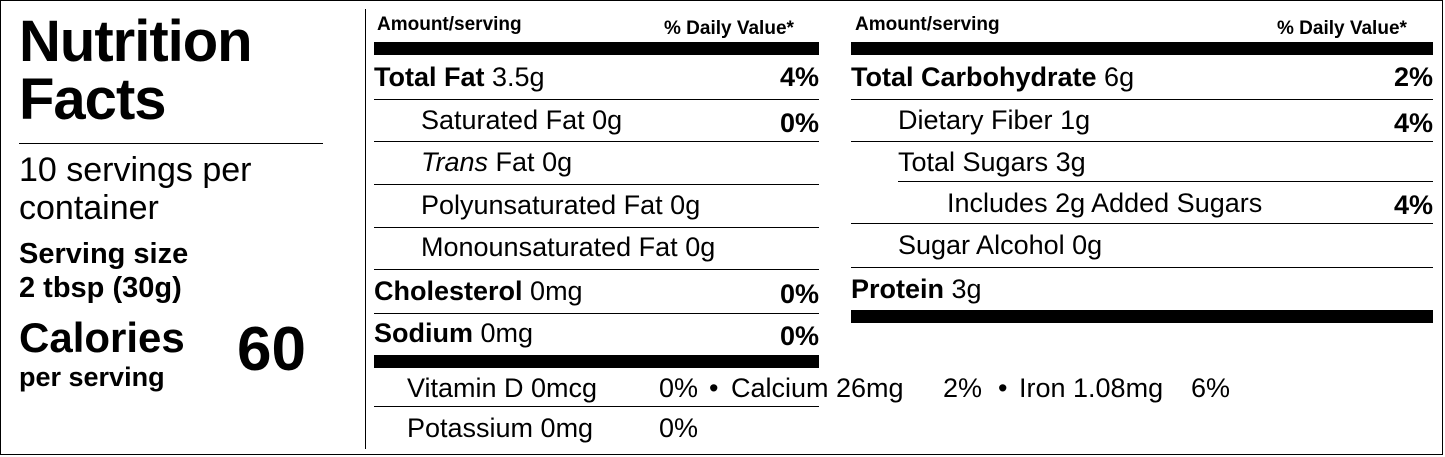  Describe the element at coordinates (1342, 28) in the screenshot. I see `daily-value-header-right: % Daily Value*` at that location.